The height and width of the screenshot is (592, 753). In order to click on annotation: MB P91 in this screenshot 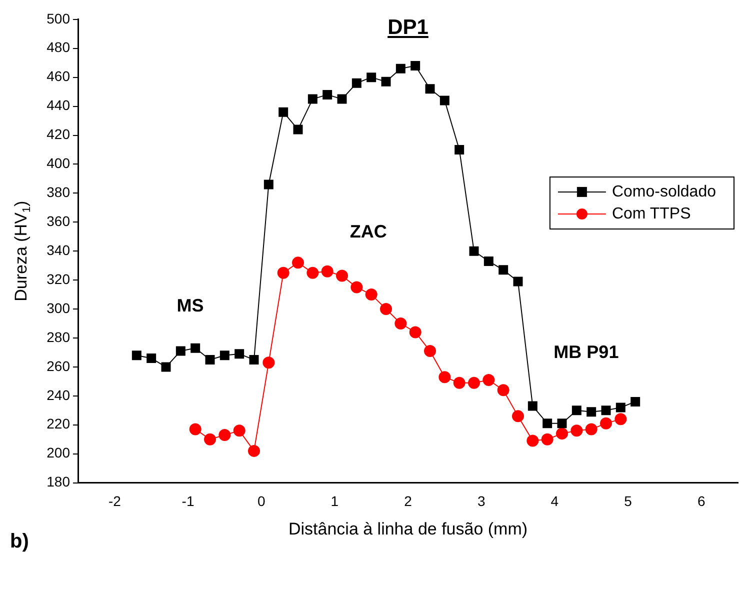, I will do `click(586, 352)`.